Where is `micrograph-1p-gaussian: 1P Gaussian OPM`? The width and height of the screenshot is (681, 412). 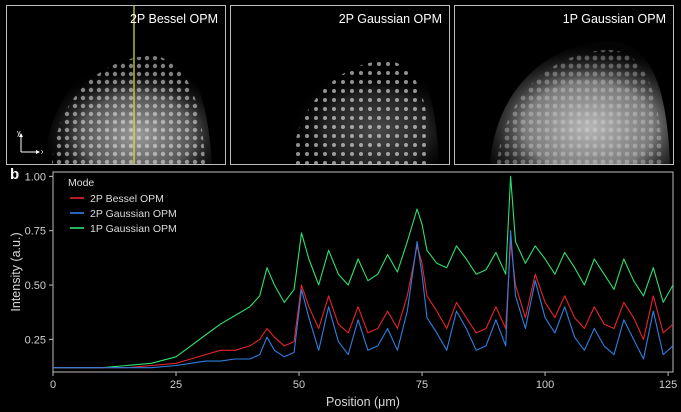 micrograph-1p-gaussian: 1P Gaussian OPM is located at coordinates (564, 85).